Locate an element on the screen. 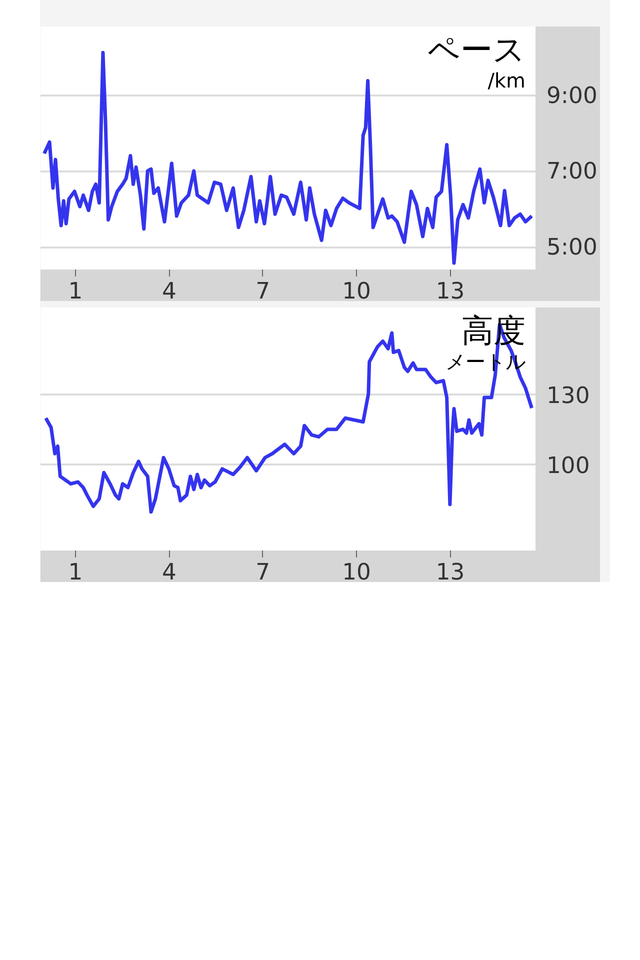  y-tick-label: 5:00 is located at coordinates (572, 247).